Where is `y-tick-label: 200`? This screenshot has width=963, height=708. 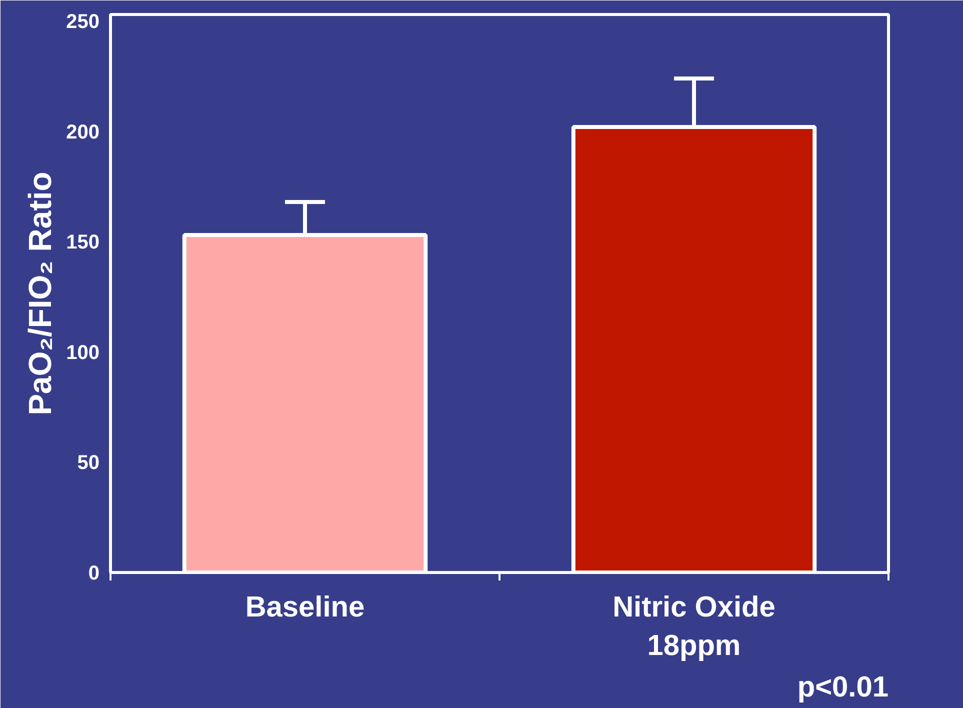 y-tick-label: 200 is located at coordinates (83, 132).